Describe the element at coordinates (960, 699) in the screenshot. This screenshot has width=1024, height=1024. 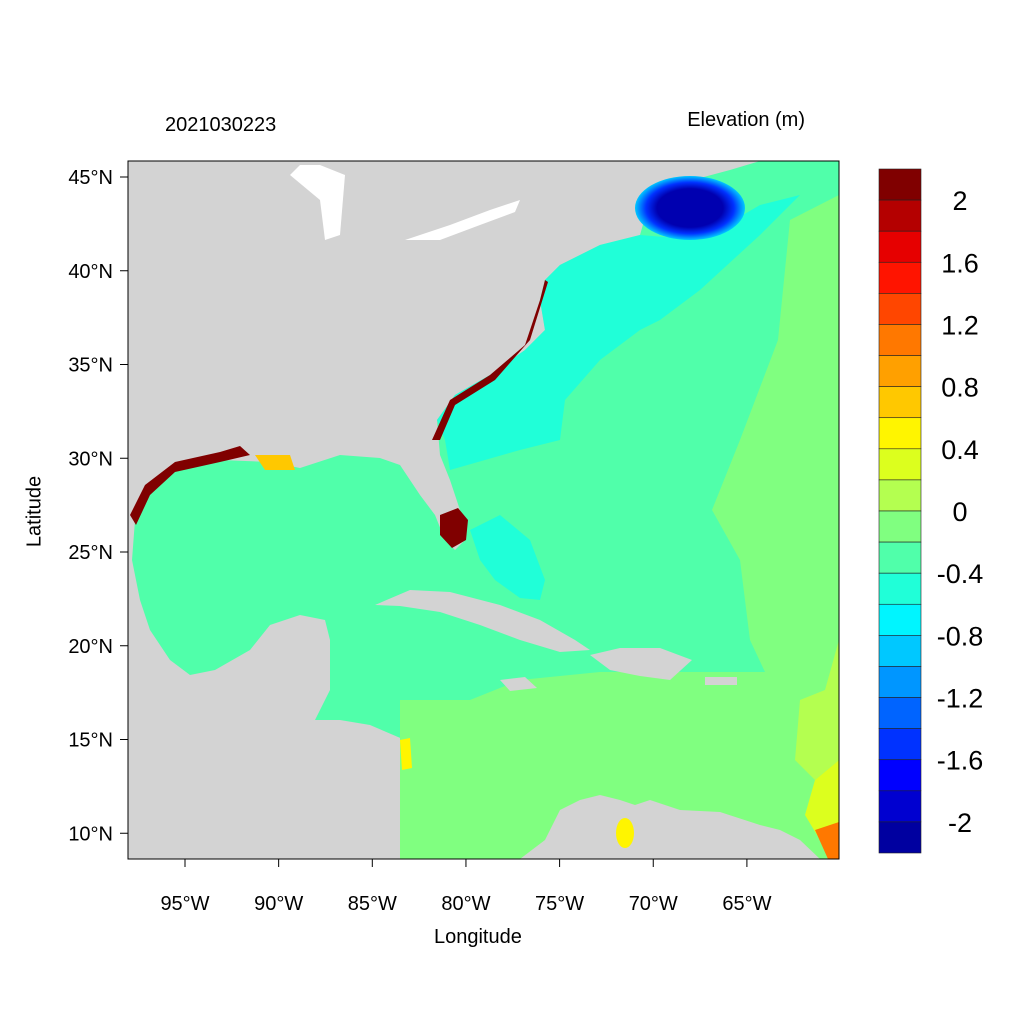
I see `colorbar-label: -1.2` at that location.